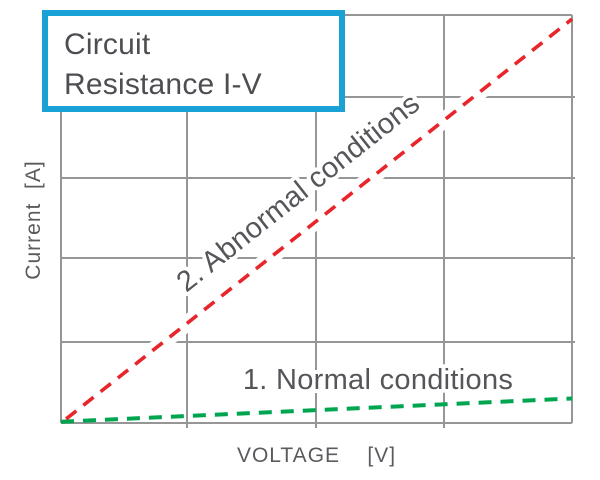 The height and width of the screenshot is (480, 600). Describe the element at coordinates (193, 61) in the screenshot. I see `title-box: Circuit Resistance I-V` at that location.